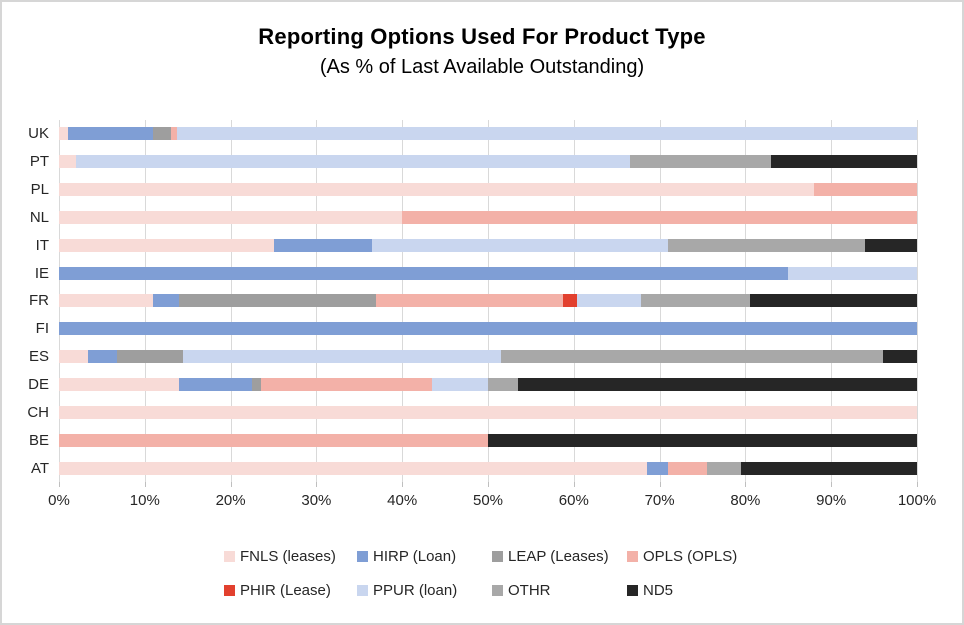 This screenshot has width=964, height=625. I want to click on x-tick-label: 50%, so click(488, 500).